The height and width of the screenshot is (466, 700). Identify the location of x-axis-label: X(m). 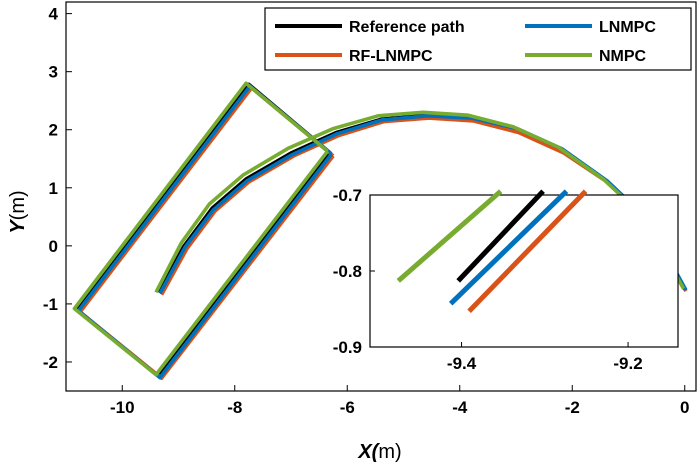
(379, 452).